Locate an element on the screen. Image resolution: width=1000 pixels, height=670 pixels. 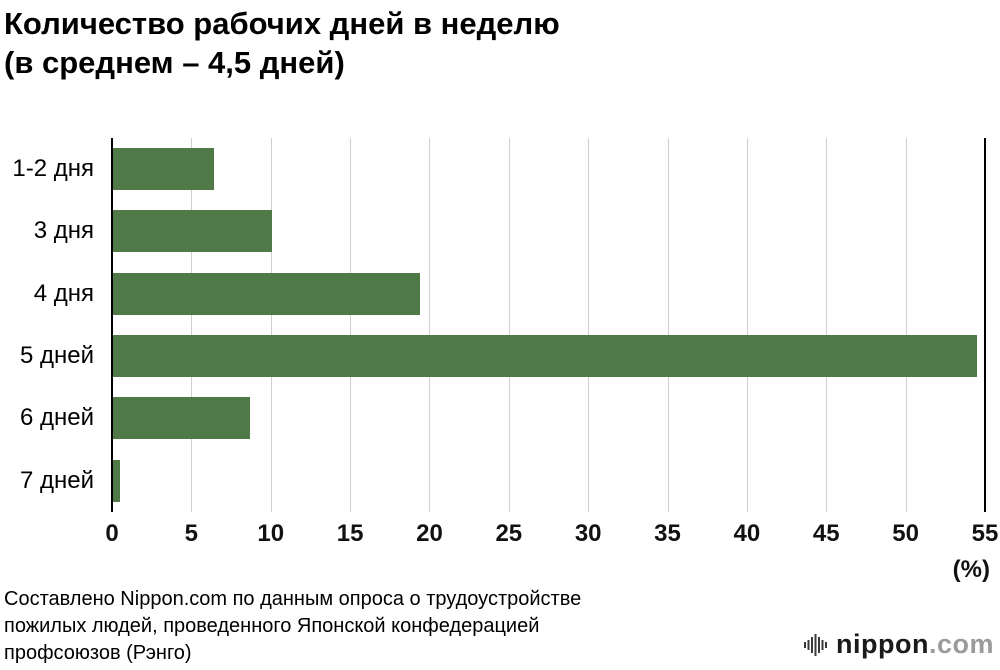
chart-title-line2: (в среднем – 4,5 дней) is located at coordinates (174, 62).